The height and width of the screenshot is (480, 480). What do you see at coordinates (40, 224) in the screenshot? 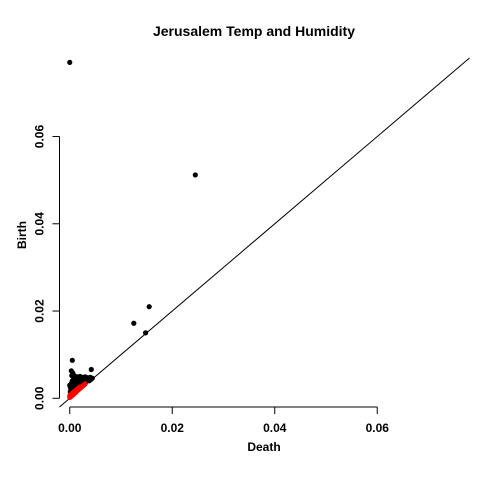
I see `y-tick-label: 0.04` at bounding box center [40, 224].